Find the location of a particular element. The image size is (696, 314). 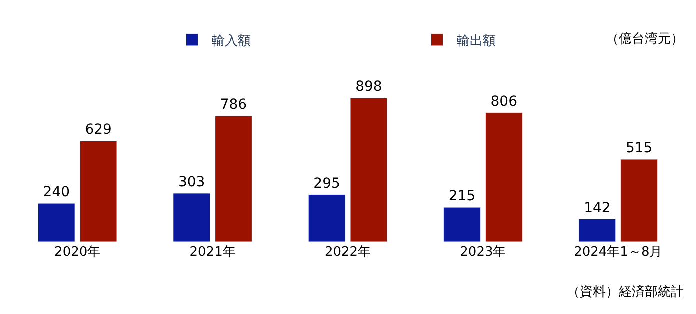

data-label: 629 is located at coordinates (98, 130).